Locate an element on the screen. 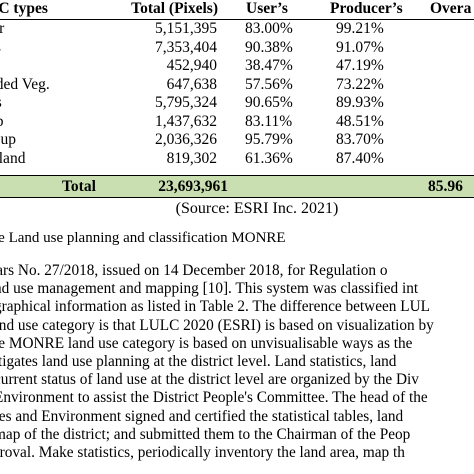 The width and height of the screenshot is (474, 474). cell-producers-accuracy: 83.70% is located at coordinates (360, 139).